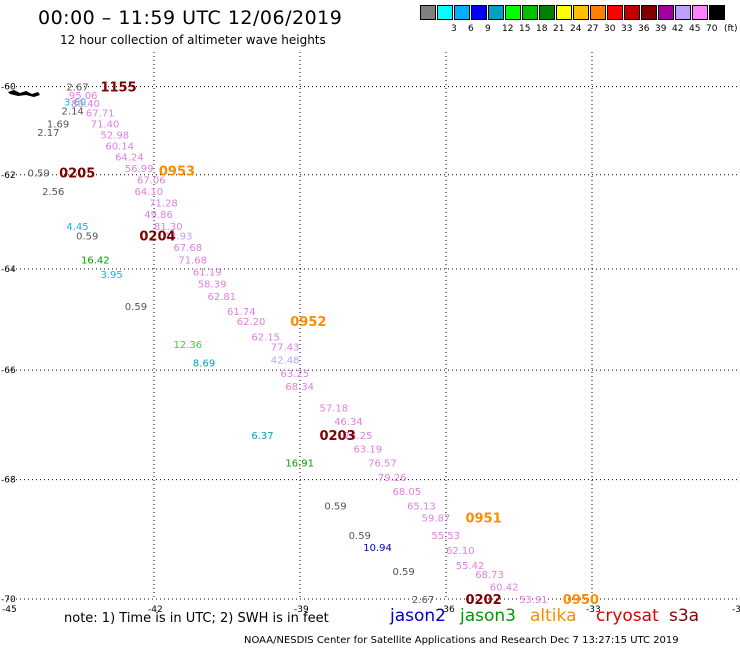  Describe the element at coordinates (299, 464) in the screenshot. I see `swh-value: 16.91` at that location.